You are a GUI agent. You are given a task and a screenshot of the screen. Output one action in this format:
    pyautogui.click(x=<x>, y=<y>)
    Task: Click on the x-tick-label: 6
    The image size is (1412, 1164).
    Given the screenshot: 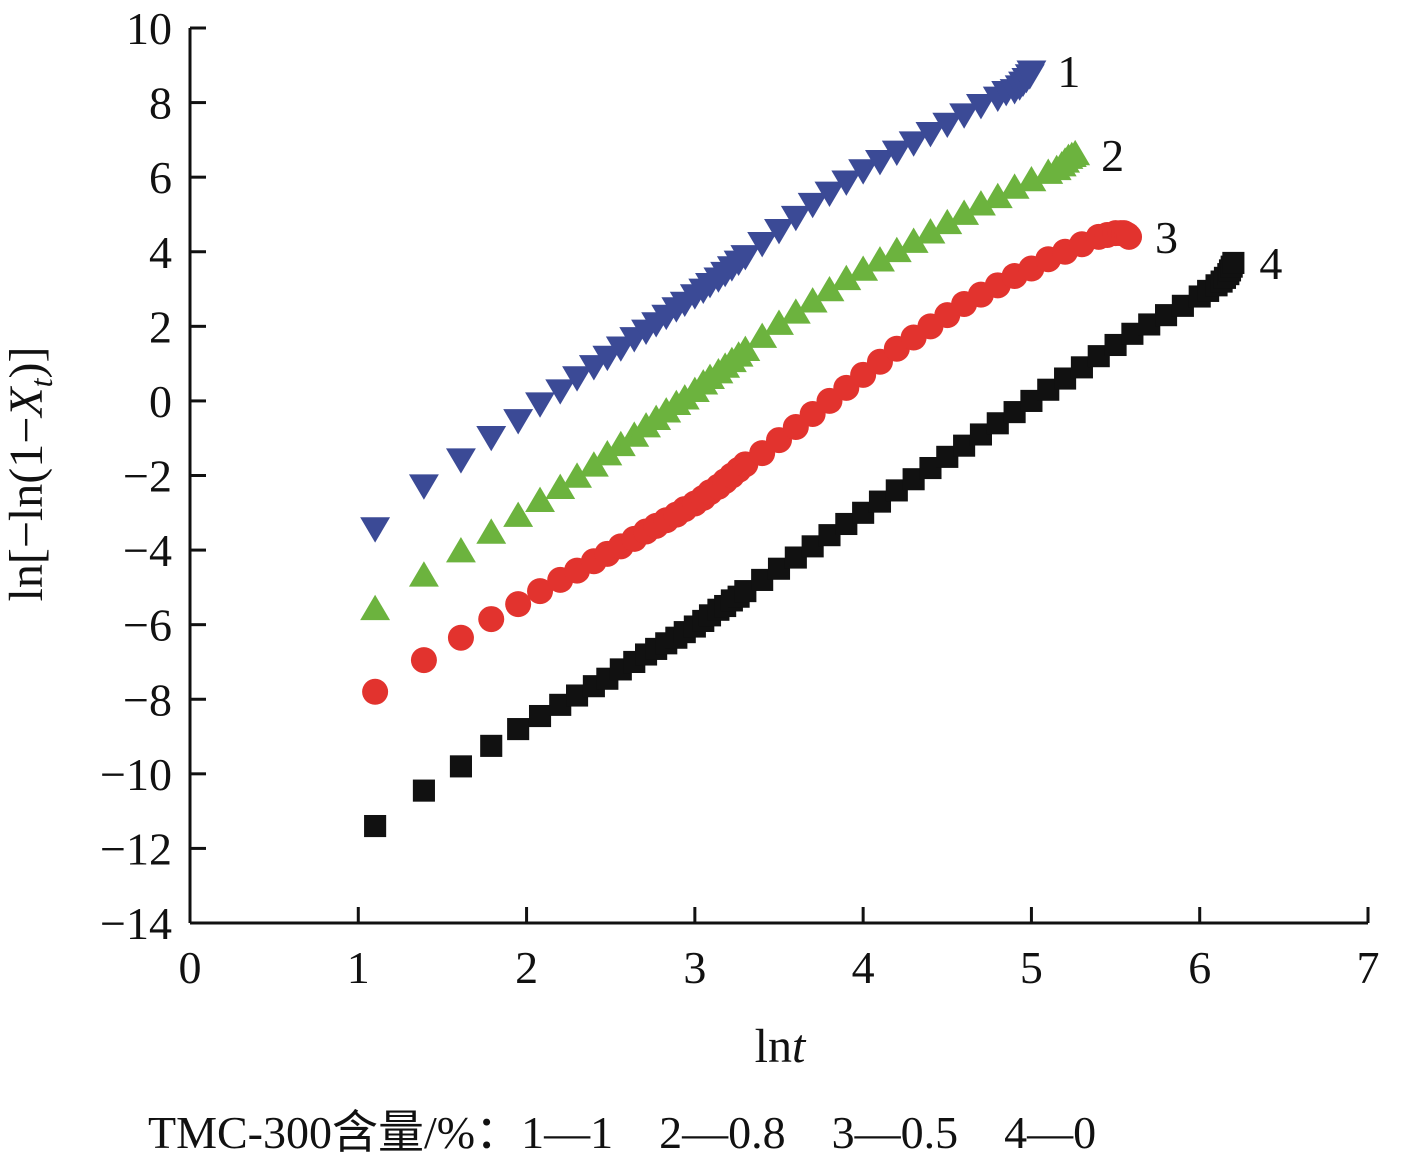 What is the action you would take?
    pyautogui.click(x=1199, y=967)
    